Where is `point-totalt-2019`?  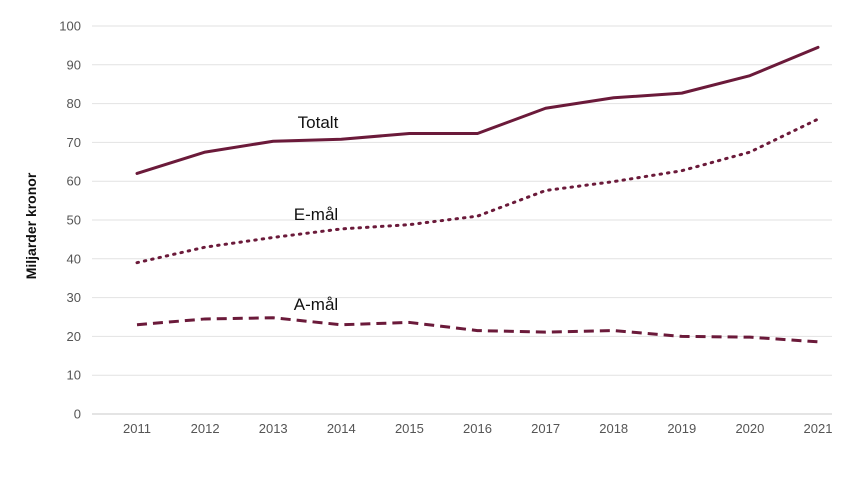
point-totalt-2019 is located at coordinates (681, 93).